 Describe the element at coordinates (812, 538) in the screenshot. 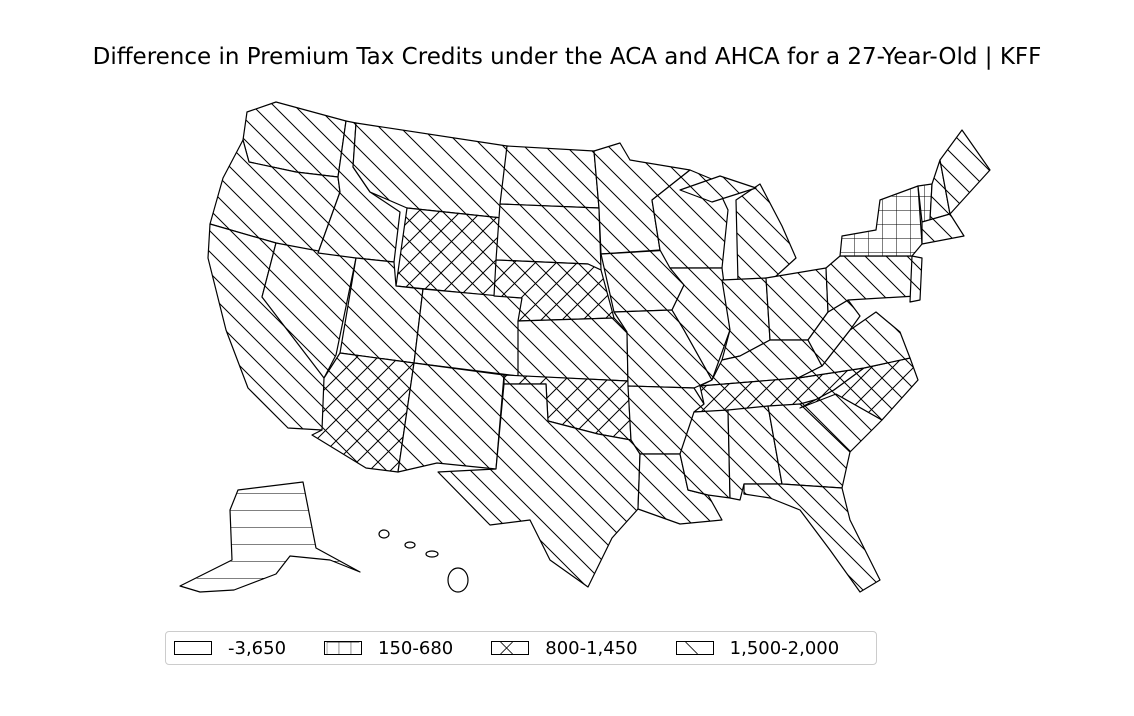

I see `state-FL` at that location.